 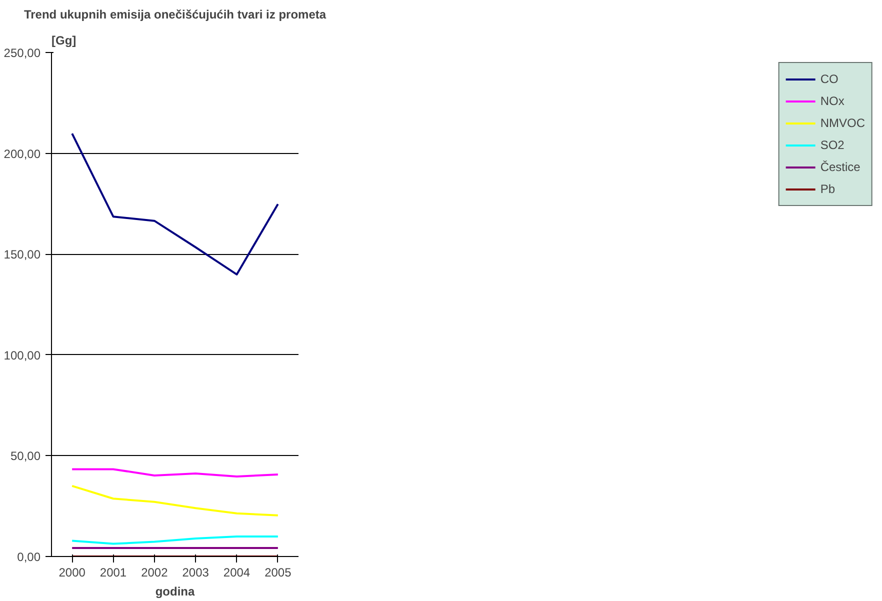 What do you see at coordinates (832, 145) in the screenshot?
I see `legend-label: SO2` at bounding box center [832, 145].